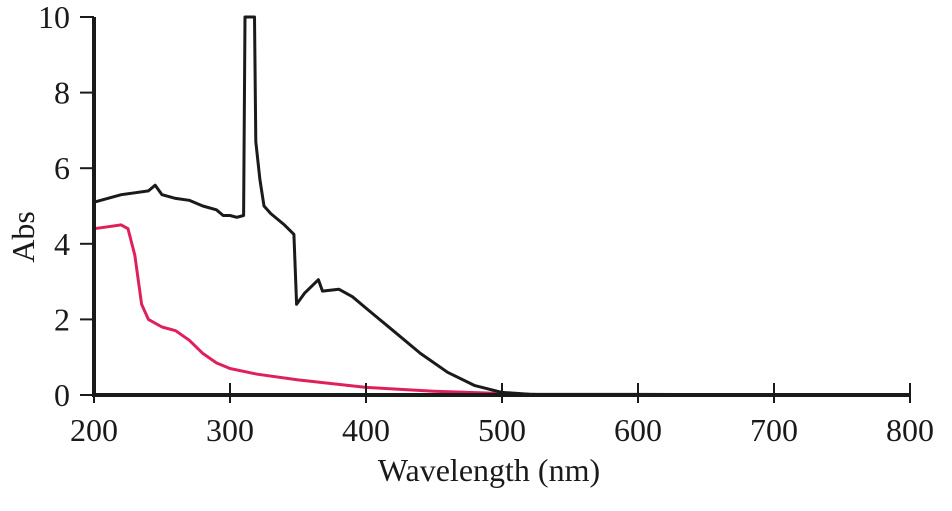 The image size is (952, 511). Describe the element at coordinates (489, 470) in the screenshot. I see `x-axis-title: Wavelength (nm)` at that location.